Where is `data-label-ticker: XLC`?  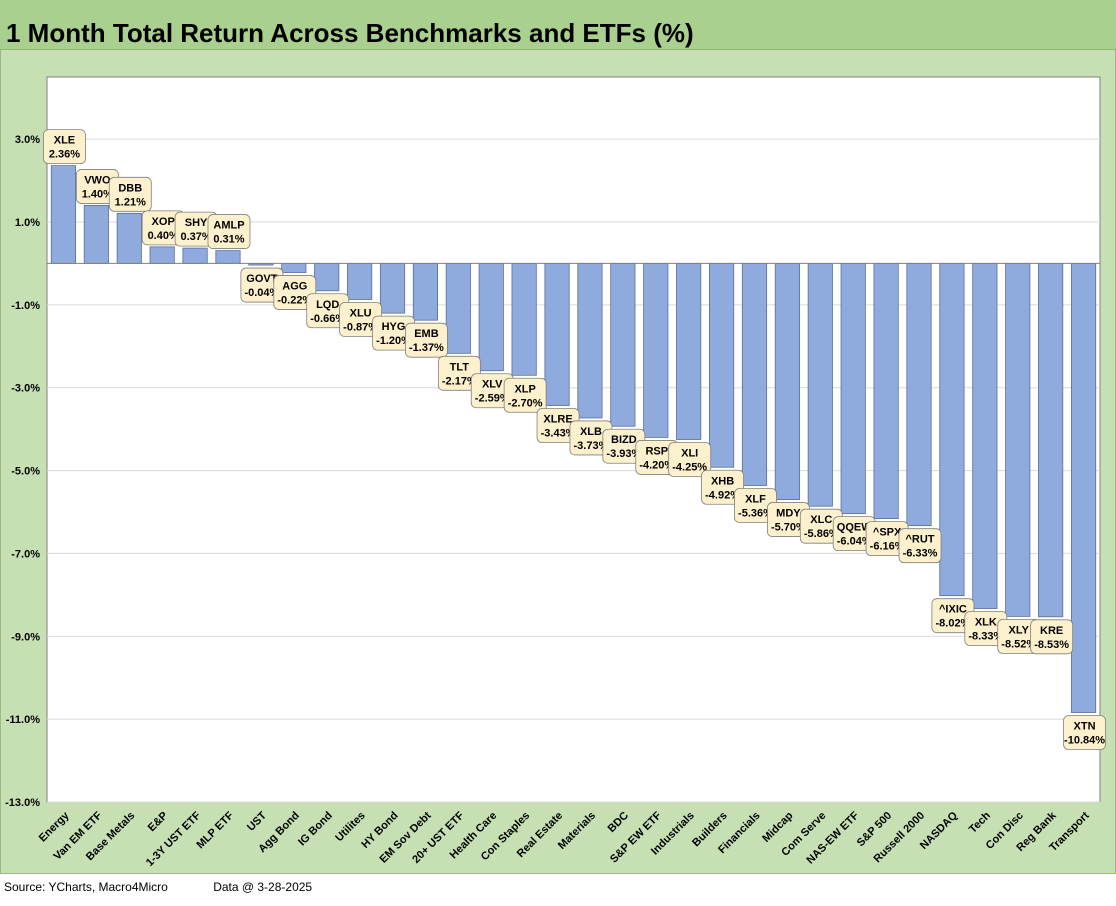
data-label-ticker: XLC is located at coordinates (821, 520).